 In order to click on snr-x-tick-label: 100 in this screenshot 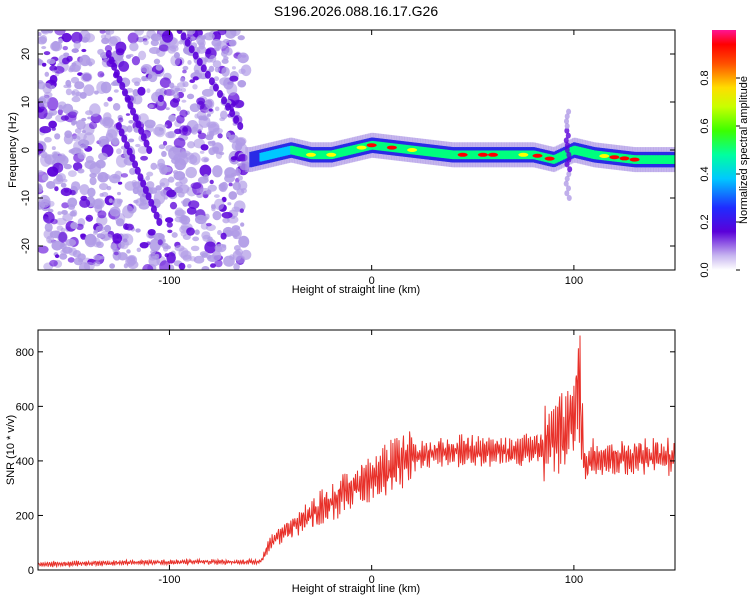, I will do `click(574, 580)`.